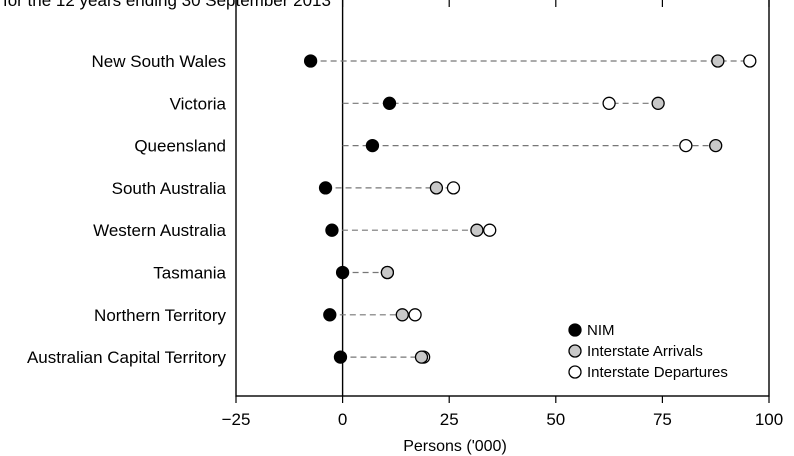 The height and width of the screenshot is (456, 794). I want to click on category-label: Western Australia, so click(159, 230).